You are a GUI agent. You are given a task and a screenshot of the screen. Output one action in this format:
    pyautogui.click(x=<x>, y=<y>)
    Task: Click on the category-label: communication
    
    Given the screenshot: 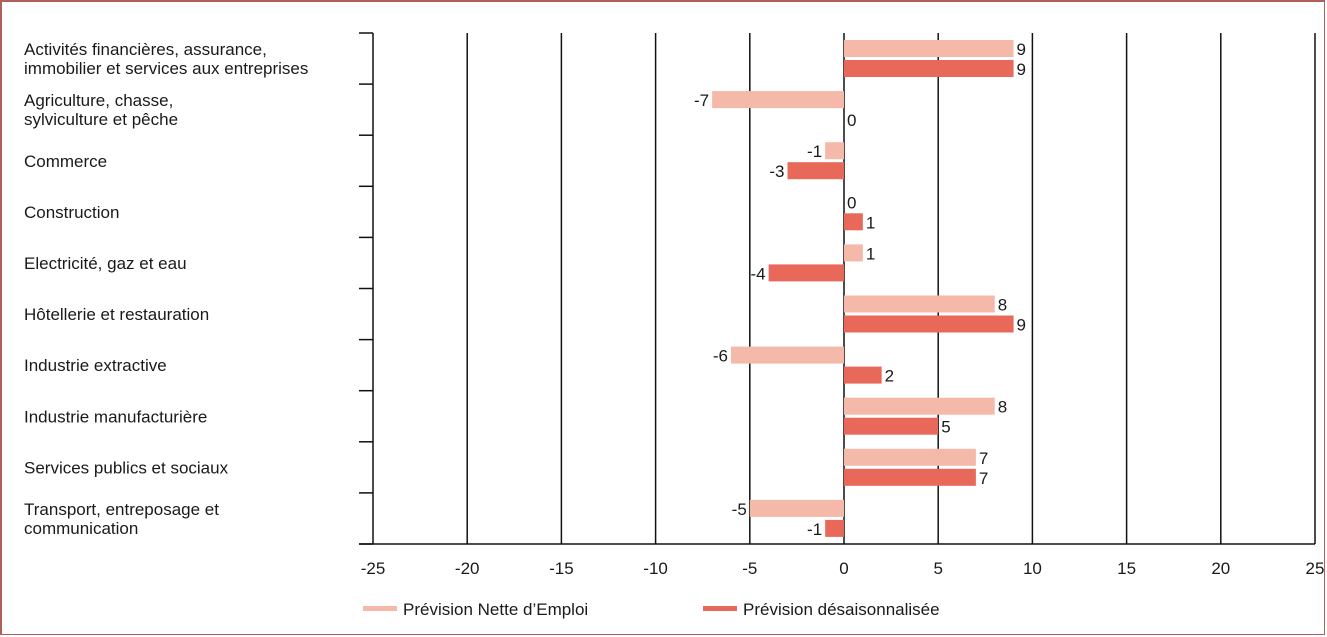 What is the action you would take?
    pyautogui.click(x=81, y=528)
    